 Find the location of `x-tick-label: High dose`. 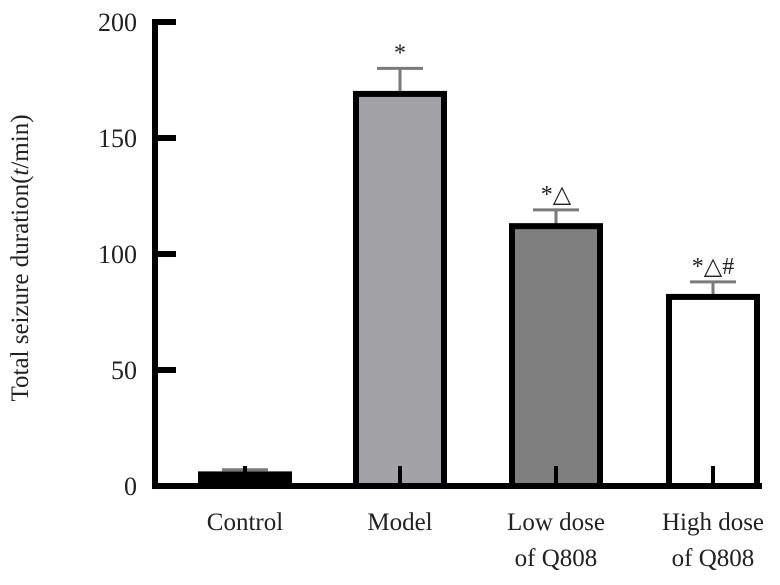

x-tick-label: High dose is located at coordinates (713, 522).